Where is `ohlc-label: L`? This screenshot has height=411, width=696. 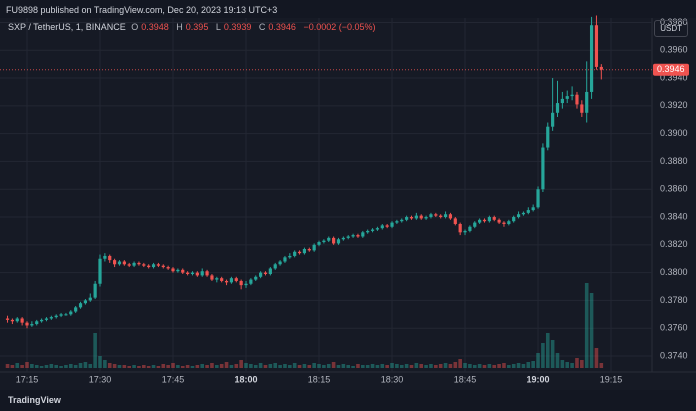 ohlc-label: L is located at coordinates (218, 27).